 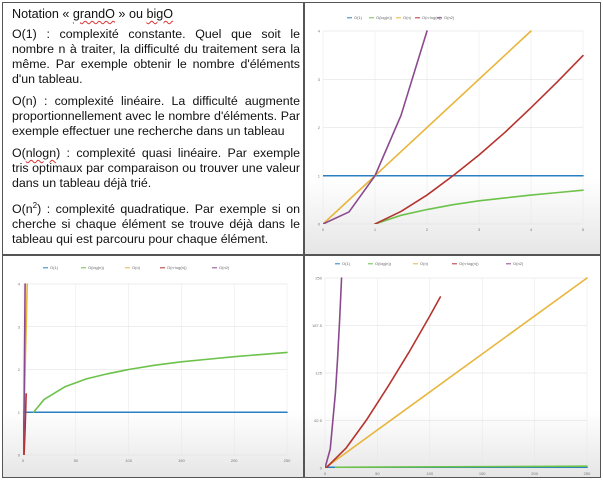 What do you see at coordinates (41, 153) in the screenshot?
I see `onlogn-label: nlogn` at bounding box center [41, 153].